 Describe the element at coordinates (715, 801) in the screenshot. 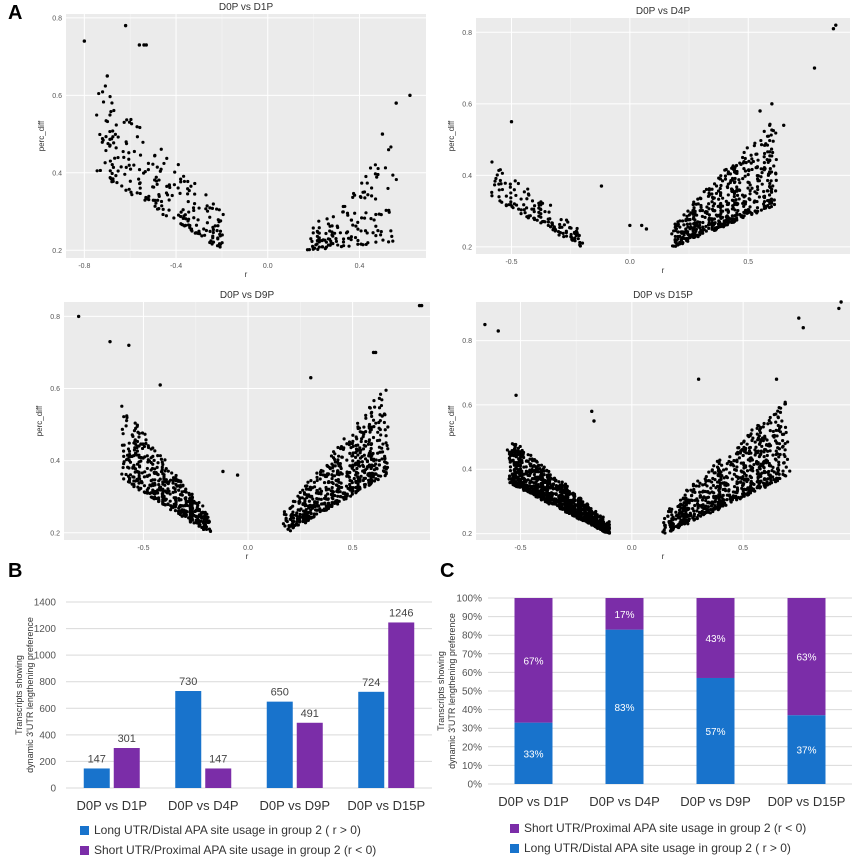

I see `x-tick-label: D0P vs D9P` at that location.